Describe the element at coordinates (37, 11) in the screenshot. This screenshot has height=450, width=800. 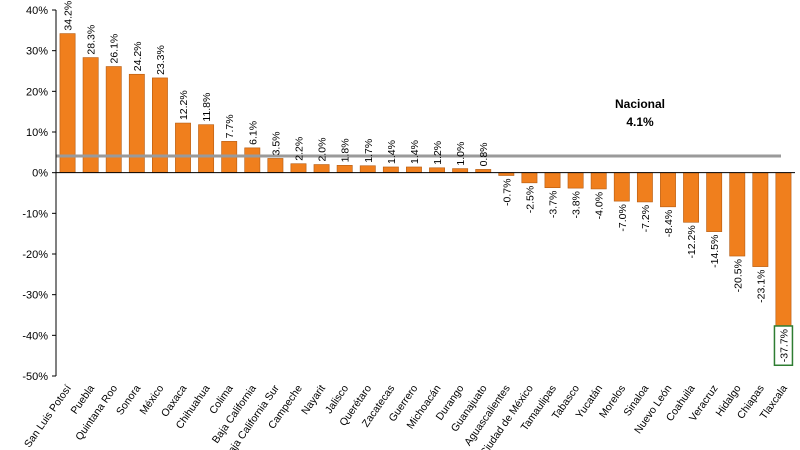
I see `y-tick-label: 40%` at that location.